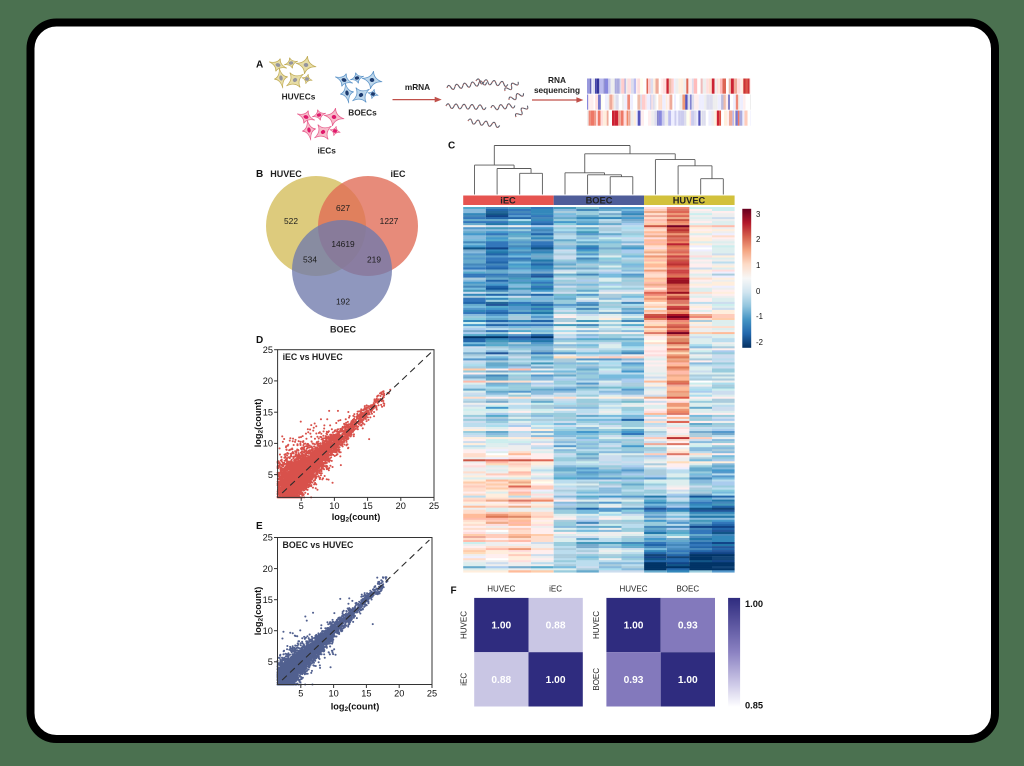  What do you see at coordinates (291, 221) in the screenshot?
I see `svg-text: 522` at bounding box center [291, 221].